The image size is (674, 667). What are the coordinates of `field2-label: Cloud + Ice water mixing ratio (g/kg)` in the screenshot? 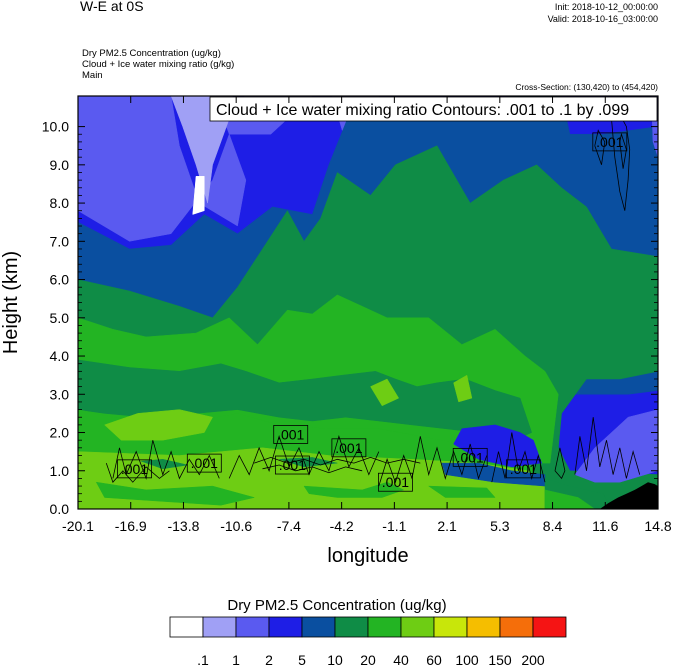 It's located at (158, 64).